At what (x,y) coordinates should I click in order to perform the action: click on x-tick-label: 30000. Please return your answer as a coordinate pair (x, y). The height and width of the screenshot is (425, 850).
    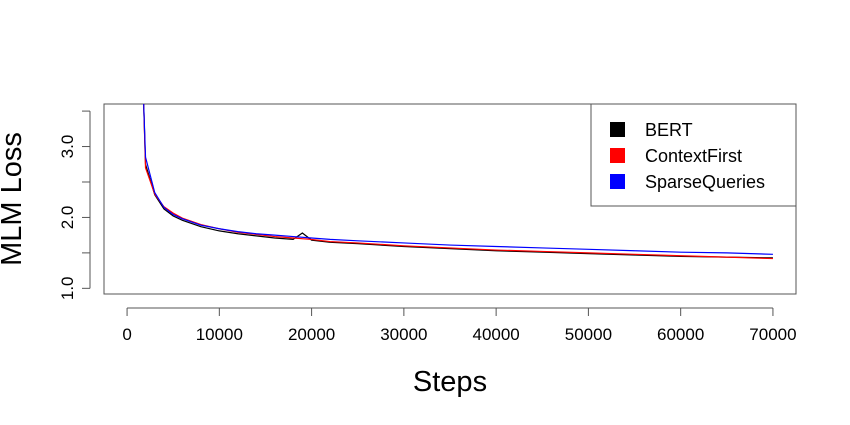
    Looking at the image, I should click on (403, 334).